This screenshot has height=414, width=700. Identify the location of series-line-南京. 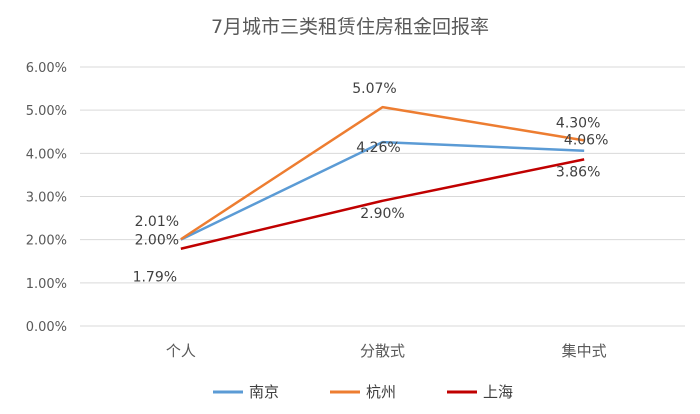
(382, 190).